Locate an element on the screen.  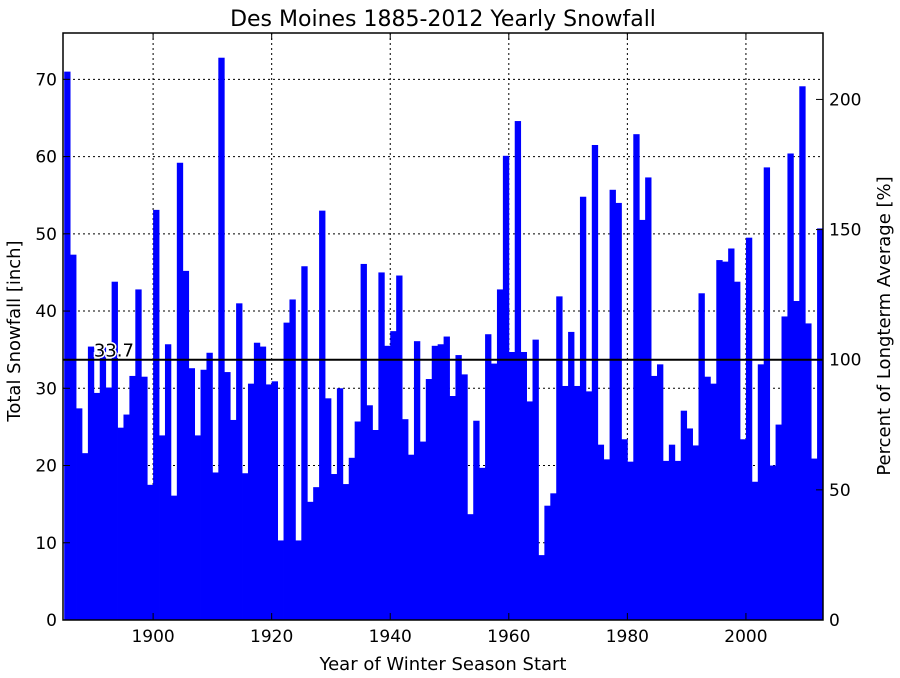
y-tick-label: 30 is located at coordinates (46, 389).